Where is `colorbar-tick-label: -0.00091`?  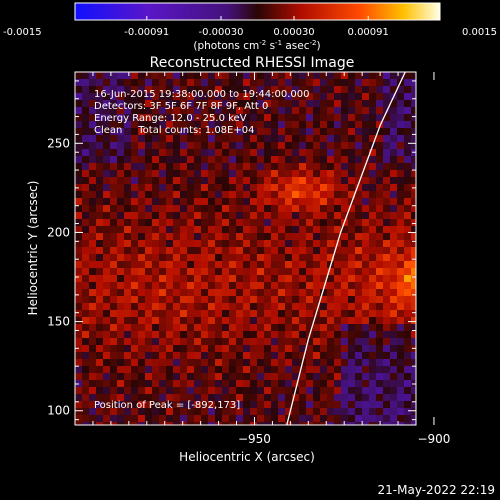 colorbar-tick-label: -0.00091 is located at coordinates (146, 32).